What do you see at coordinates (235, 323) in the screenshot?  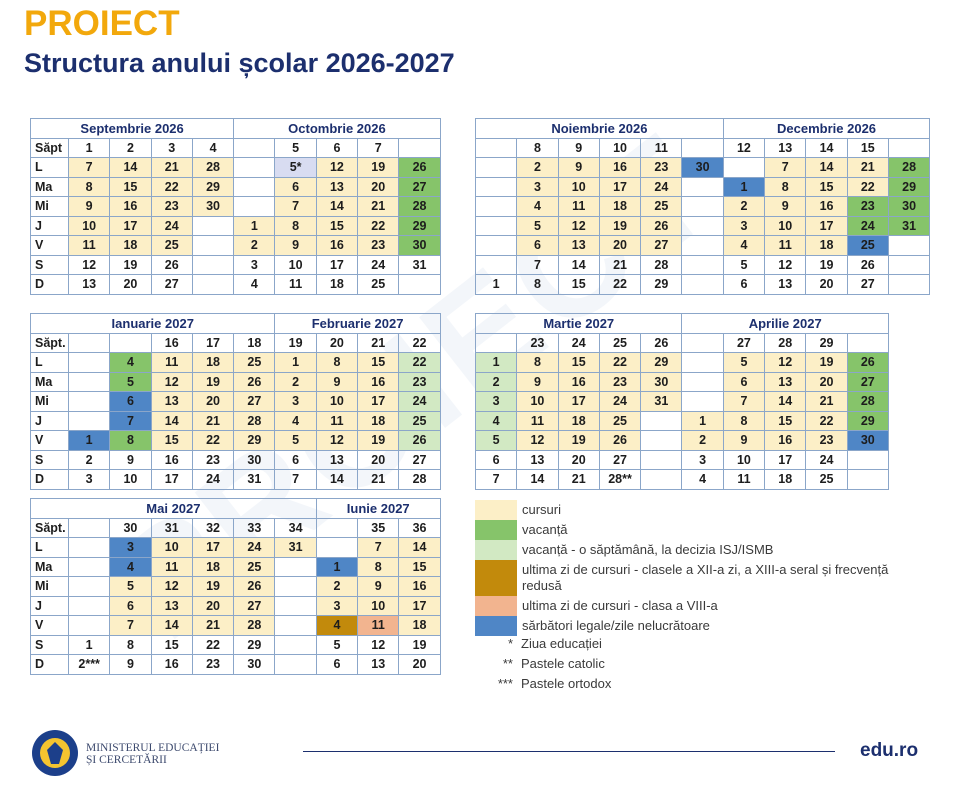 I see `month-row: Ianuarie 2027 Februarie 2027` at bounding box center [235, 323].